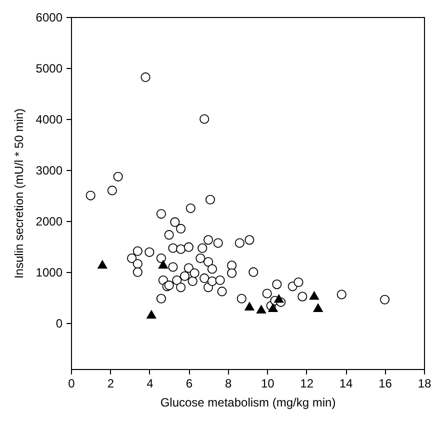 This screenshot has width=436, height=422. Describe the element at coordinates (110, 383) in the screenshot. I see `x-tick-label: 2` at that location.